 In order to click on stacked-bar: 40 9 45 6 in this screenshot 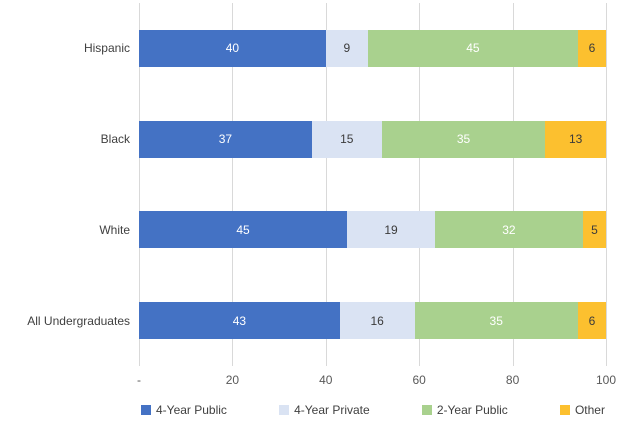, I will do `click(372, 48)`.